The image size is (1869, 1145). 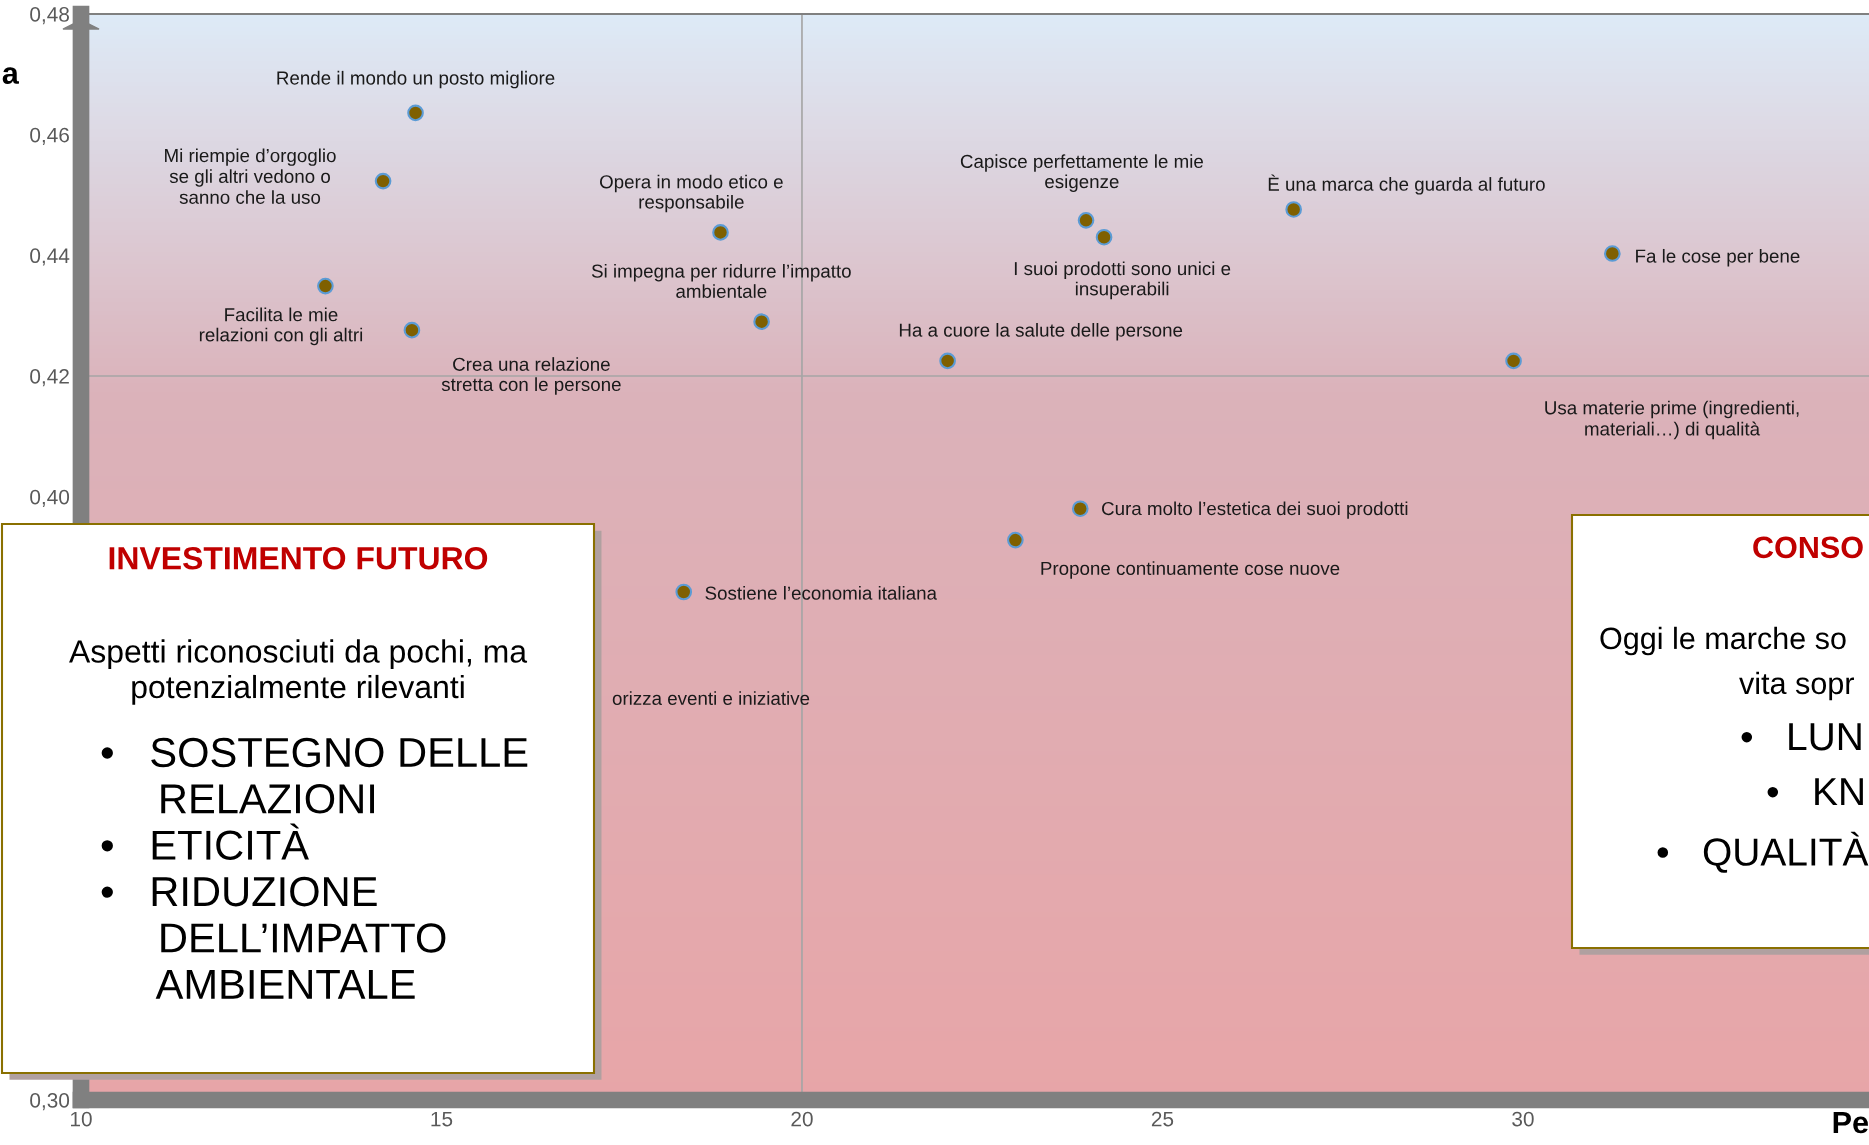 What do you see at coordinates (49, 16) in the screenshot?
I see `y-tick-label: 0,48` at bounding box center [49, 16].